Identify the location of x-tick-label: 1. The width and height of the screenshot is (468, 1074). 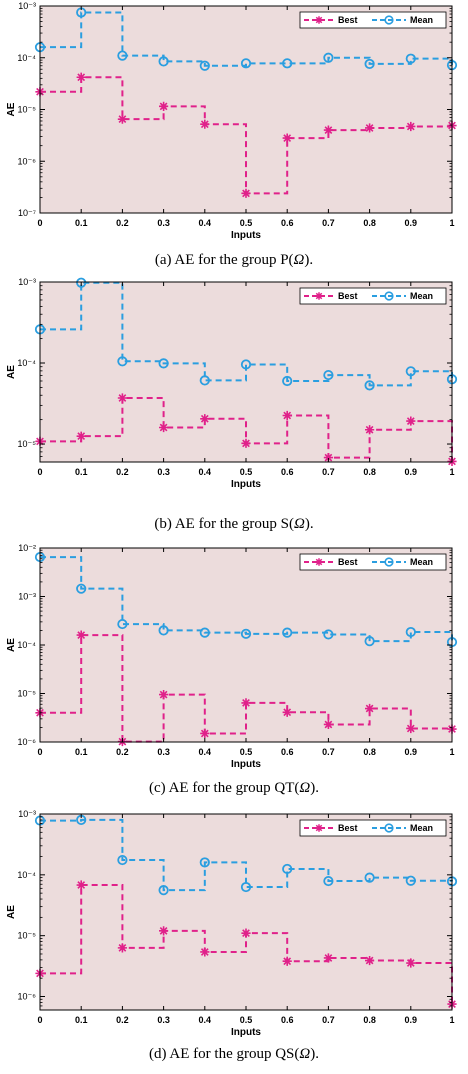
(451, 752).